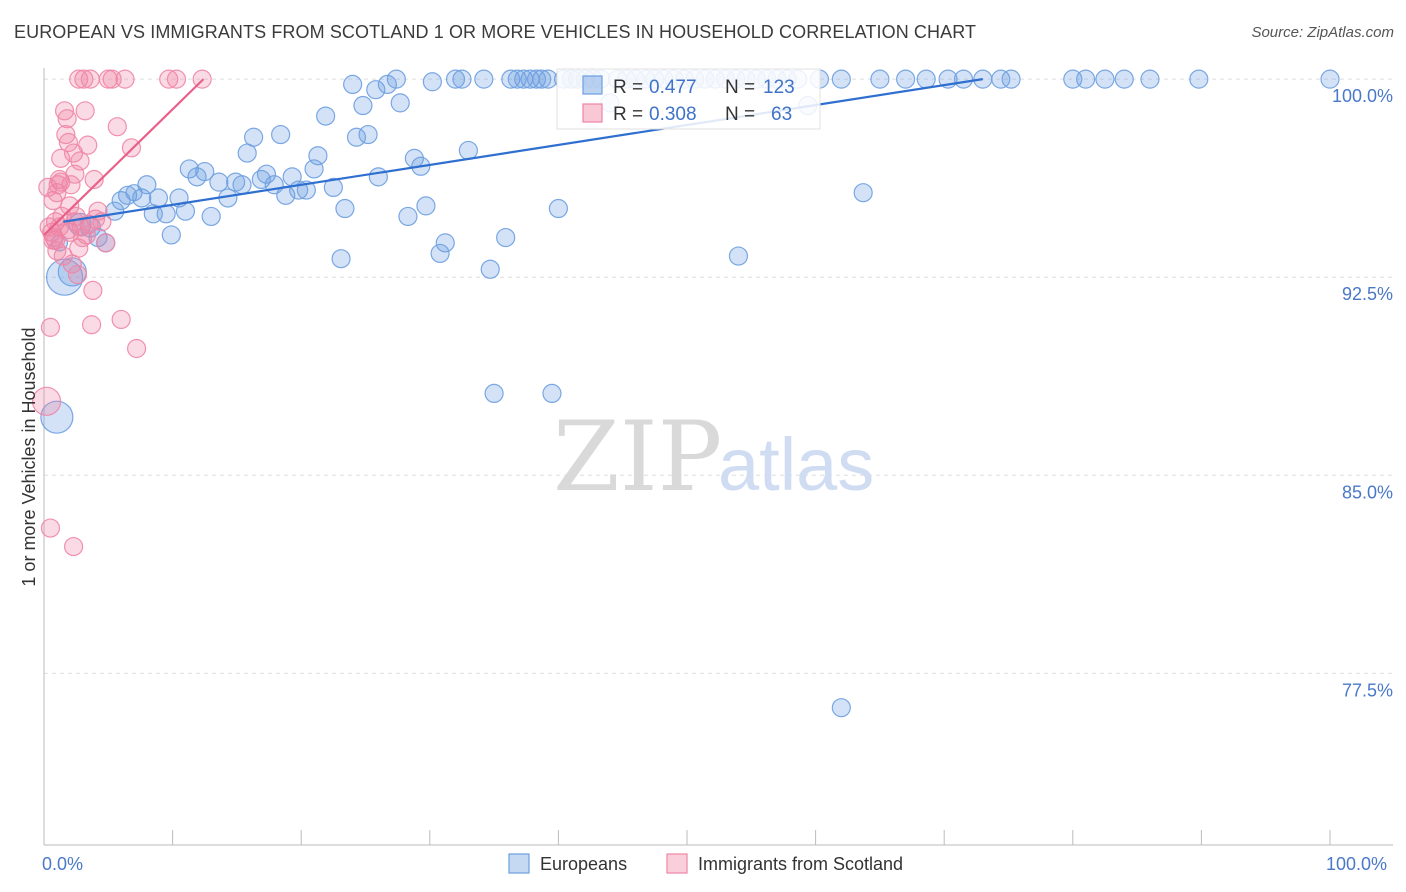 The height and width of the screenshot is (892, 1406). What do you see at coordinates (800, 864) in the screenshot?
I see `legend-label-scotland: Immigrants from Scotland` at bounding box center [800, 864].